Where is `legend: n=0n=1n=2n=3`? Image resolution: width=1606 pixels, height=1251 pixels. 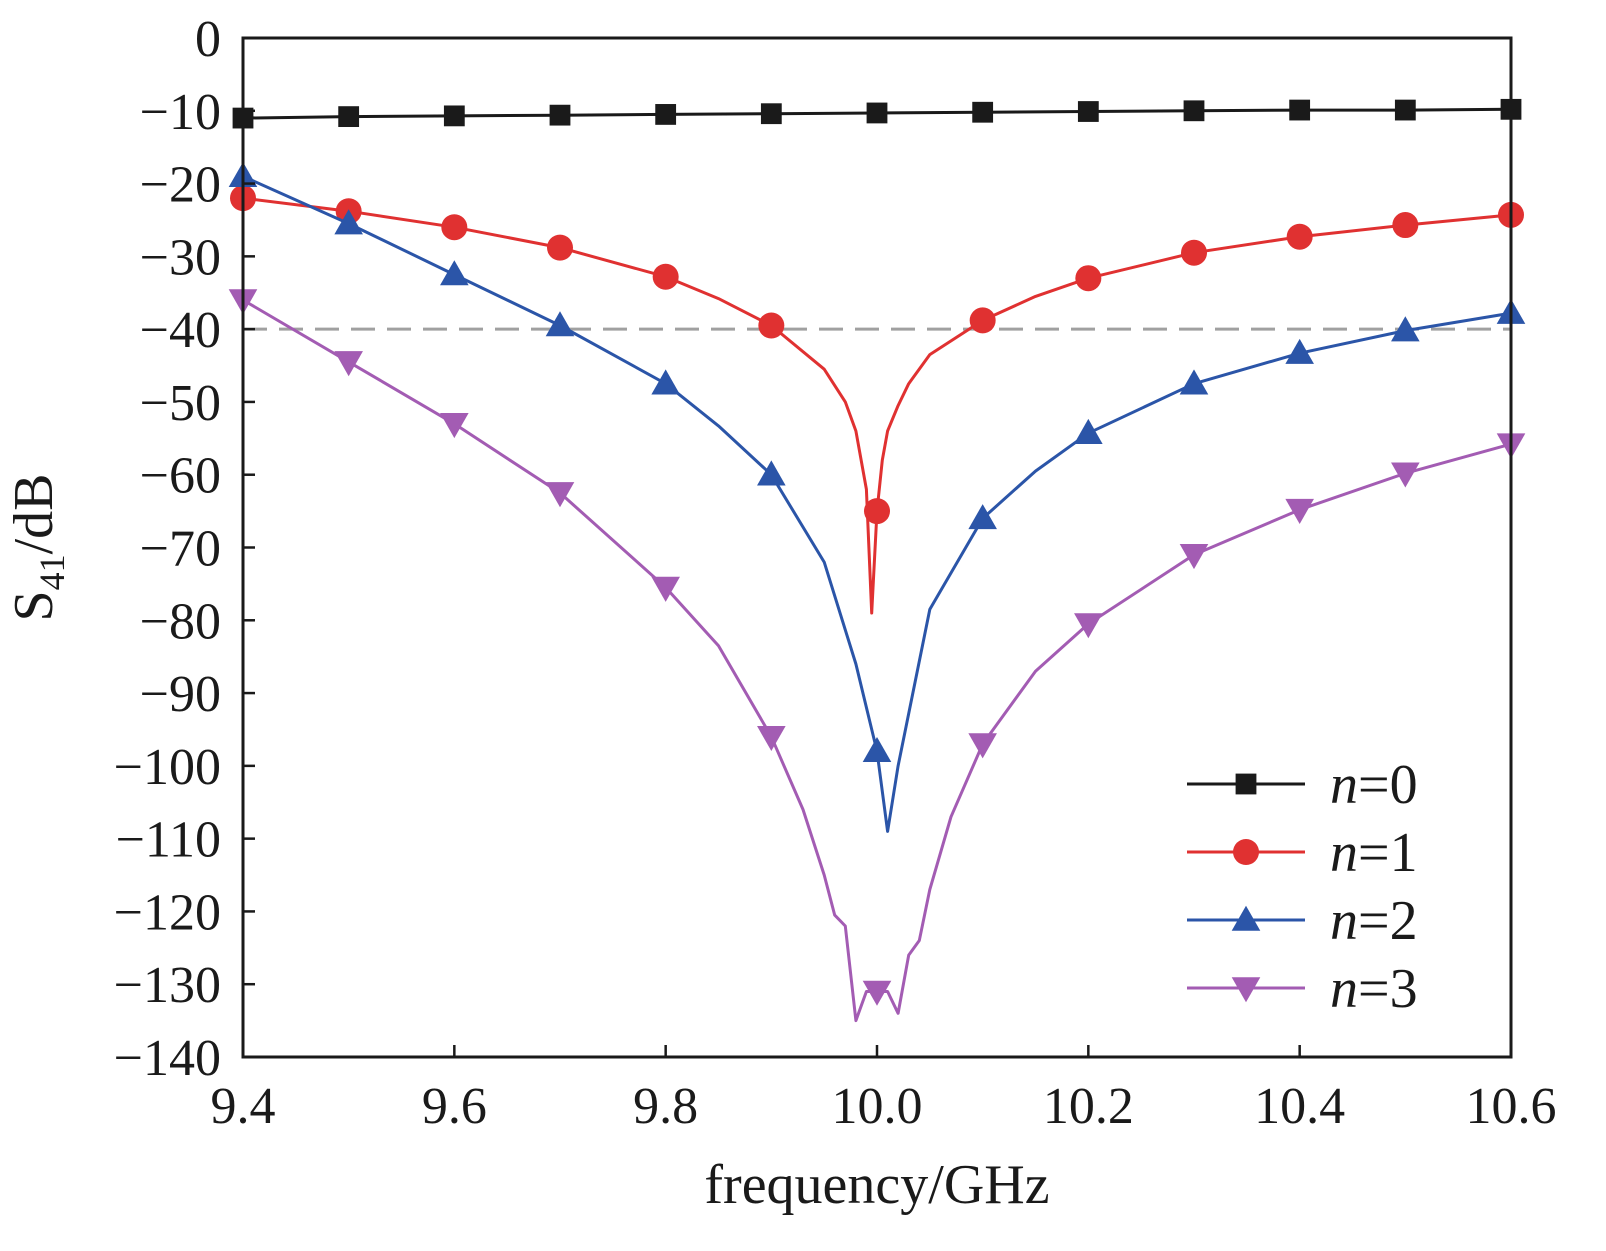
legend: n=0n=1n=2n=3 is located at coordinates (1302, 887).